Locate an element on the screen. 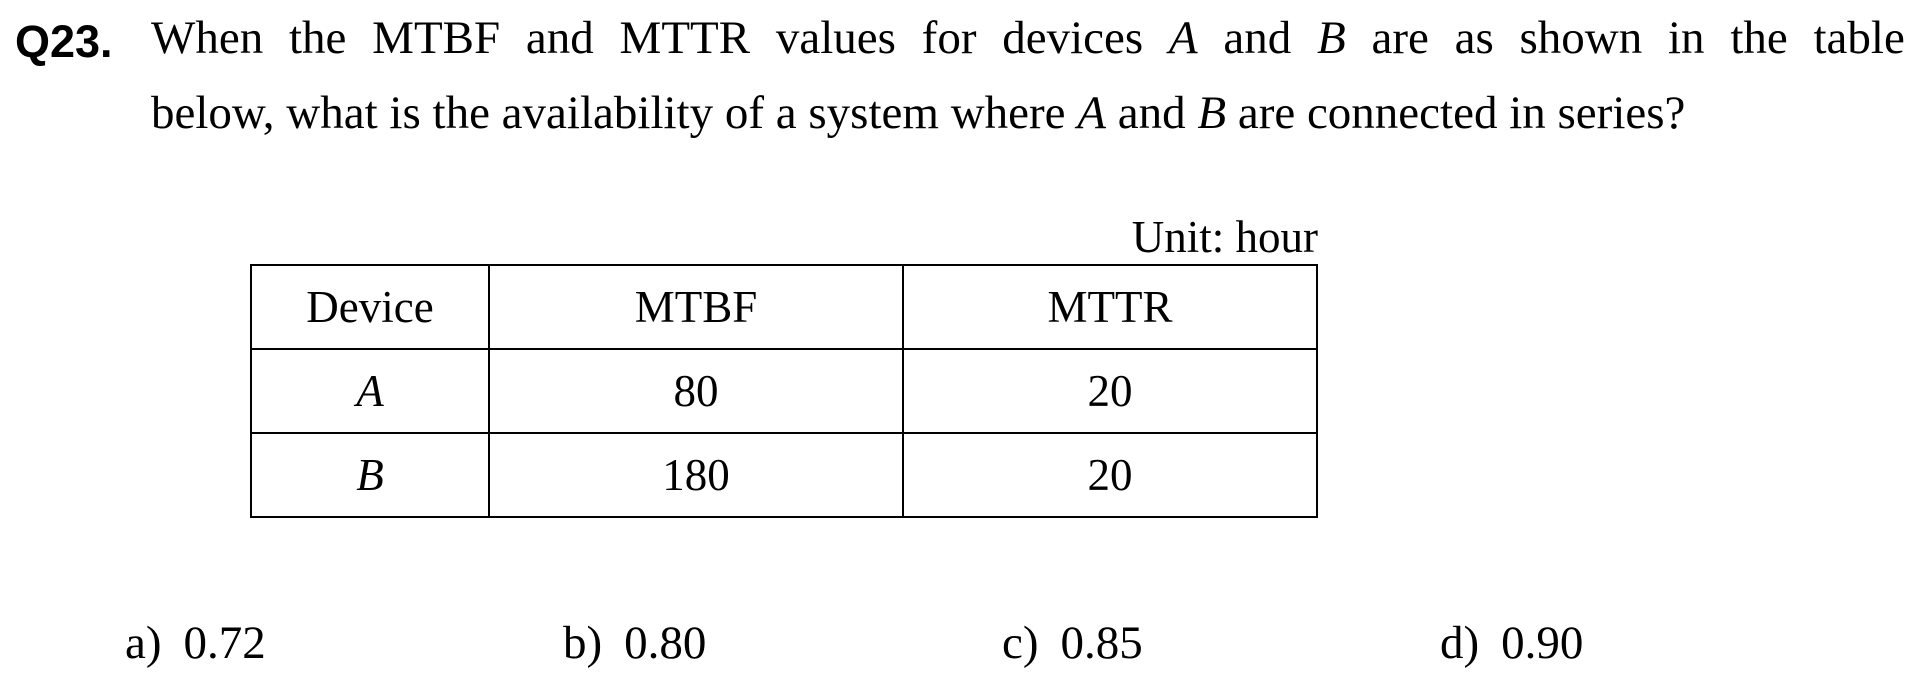 The width and height of the screenshot is (1919, 685). question-var-a: A is located at coordinates (1091, 113).